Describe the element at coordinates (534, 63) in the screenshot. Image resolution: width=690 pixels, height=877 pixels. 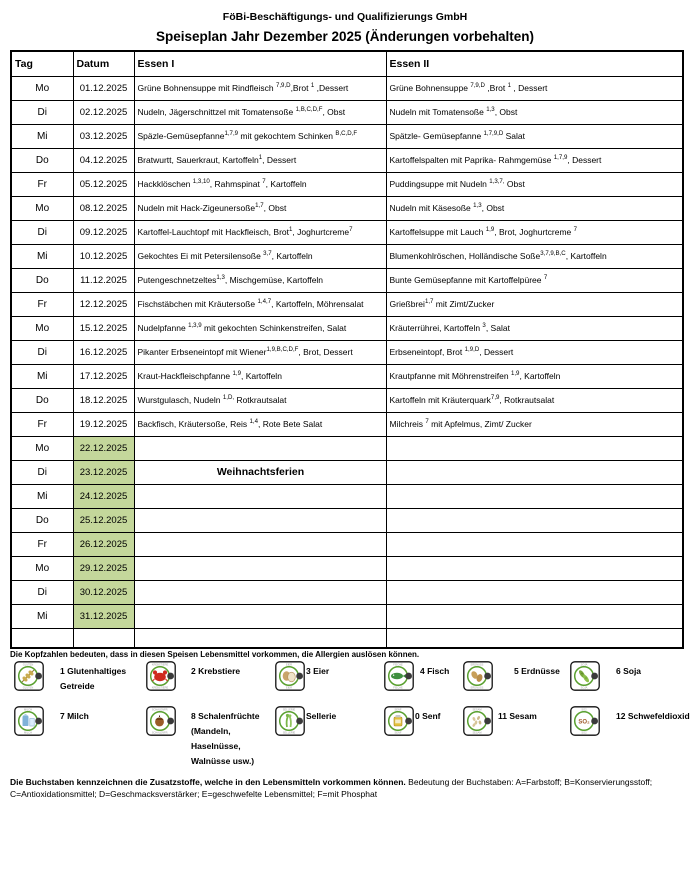
I see `column-header-essen2: Essen II` at that location.